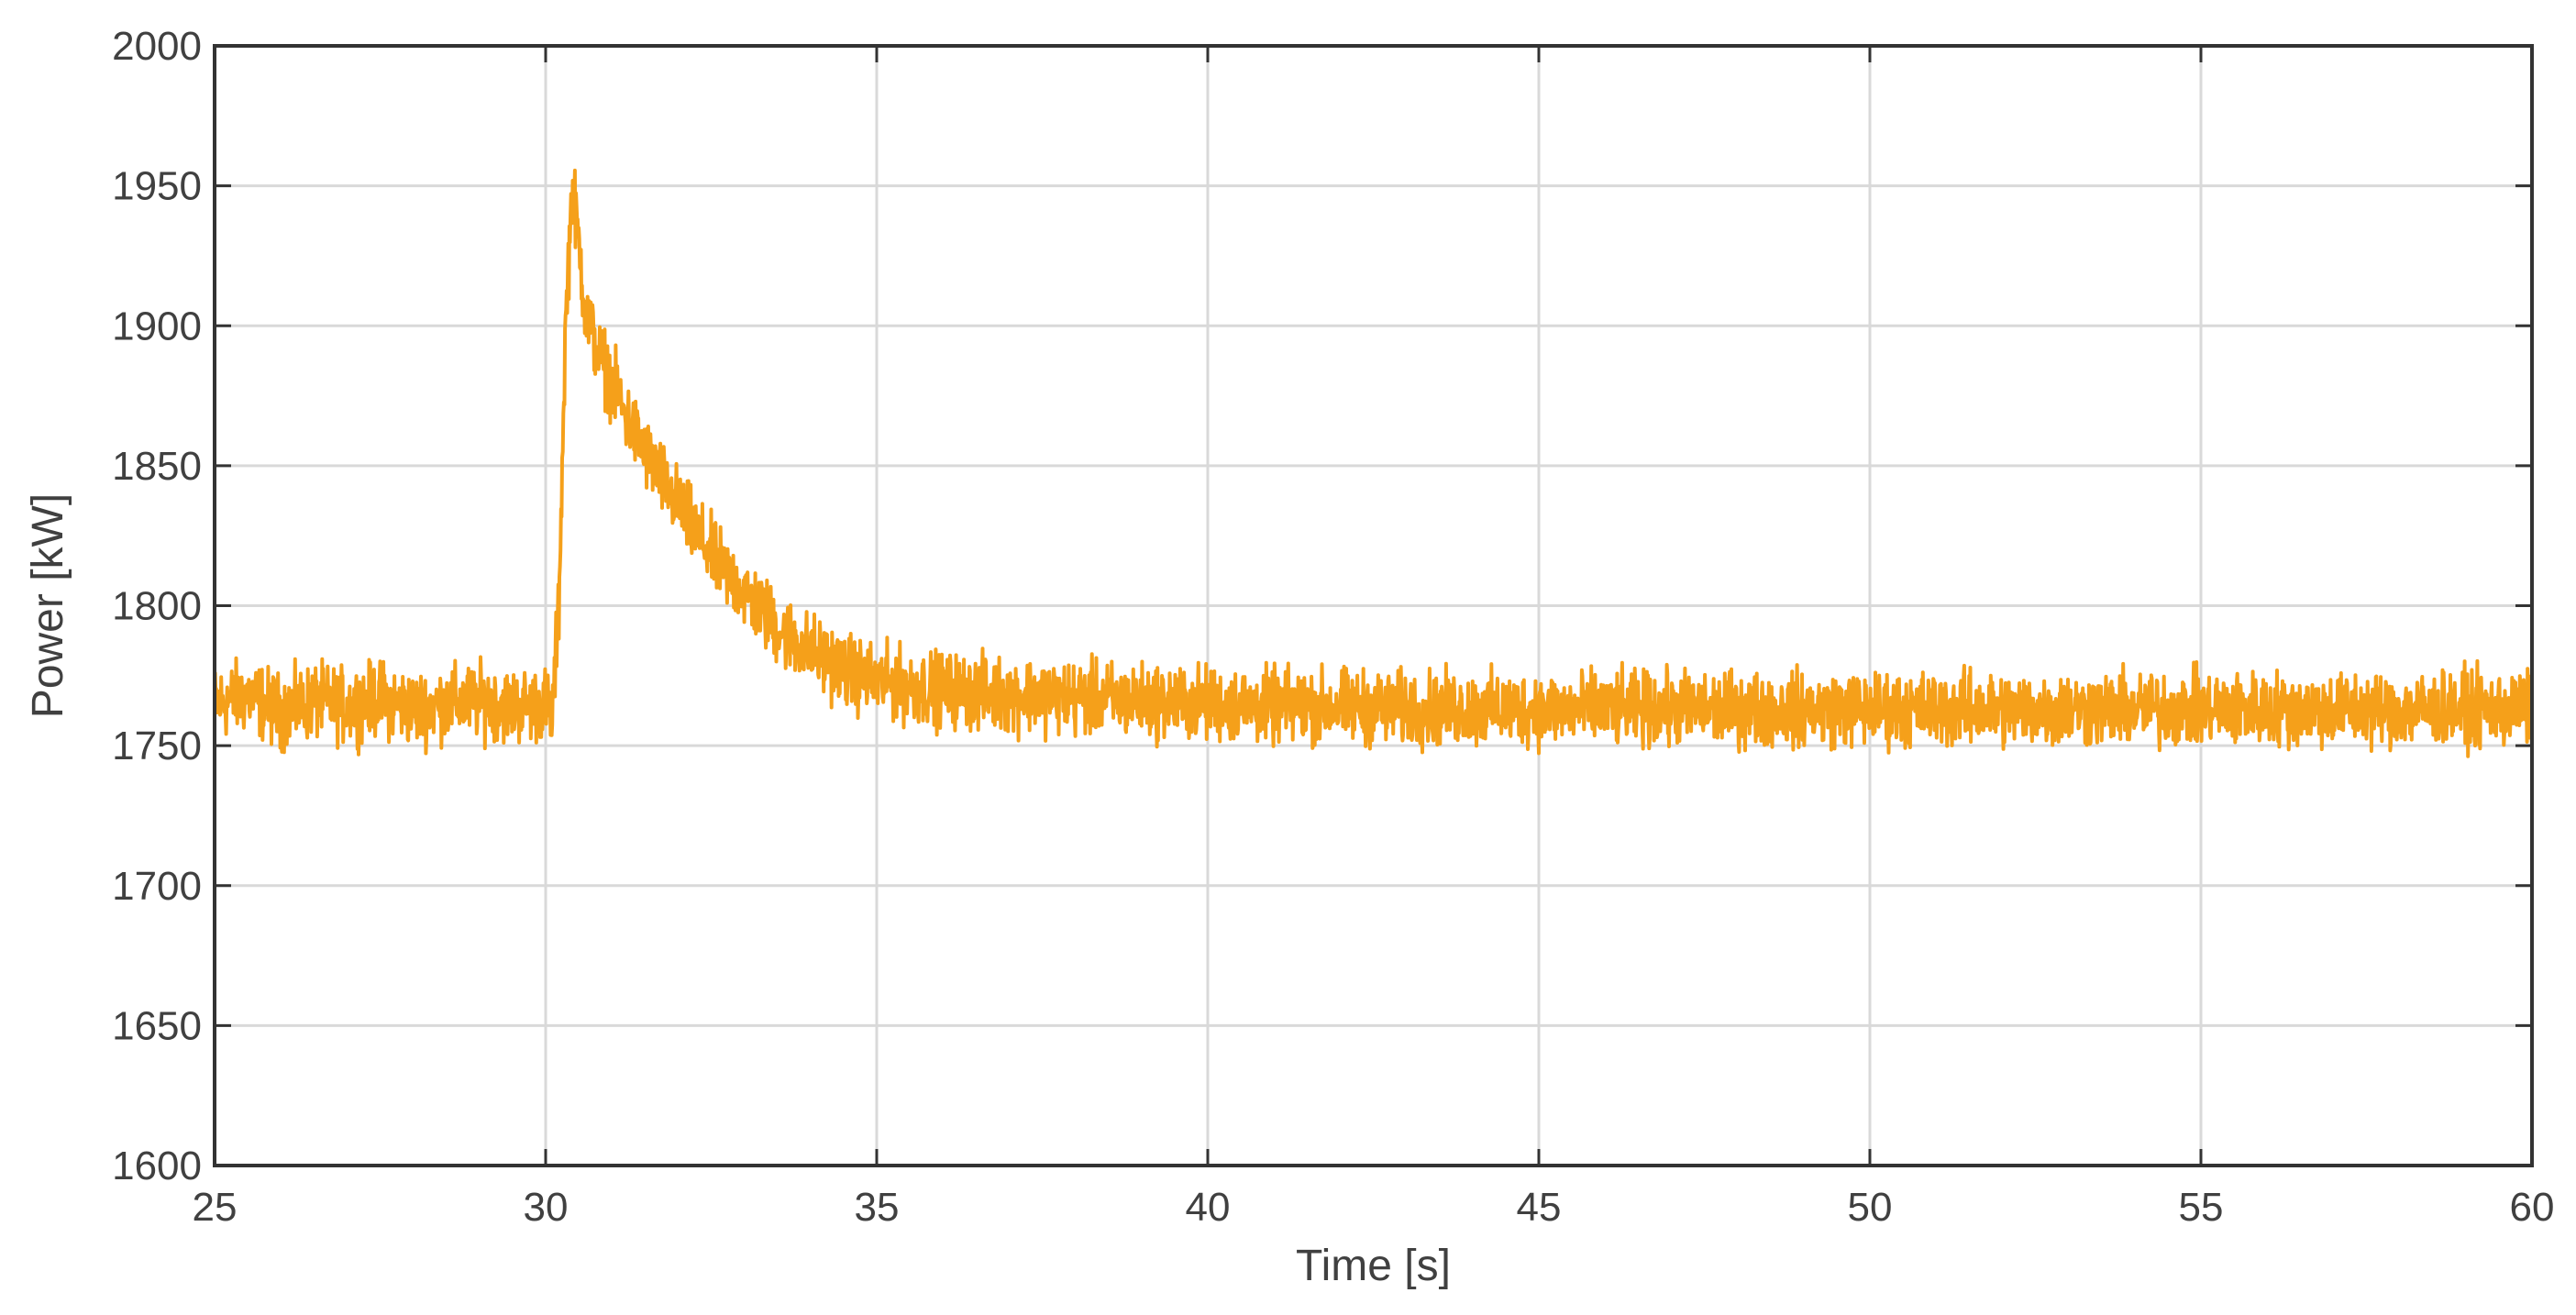 The width and height of the screenshot is (2576, 1315). What do you see at coordinates (1373, 1266) in the screenshot?
I see `x-axis-label: Time [s]` at bounding box center [1373, 1266].